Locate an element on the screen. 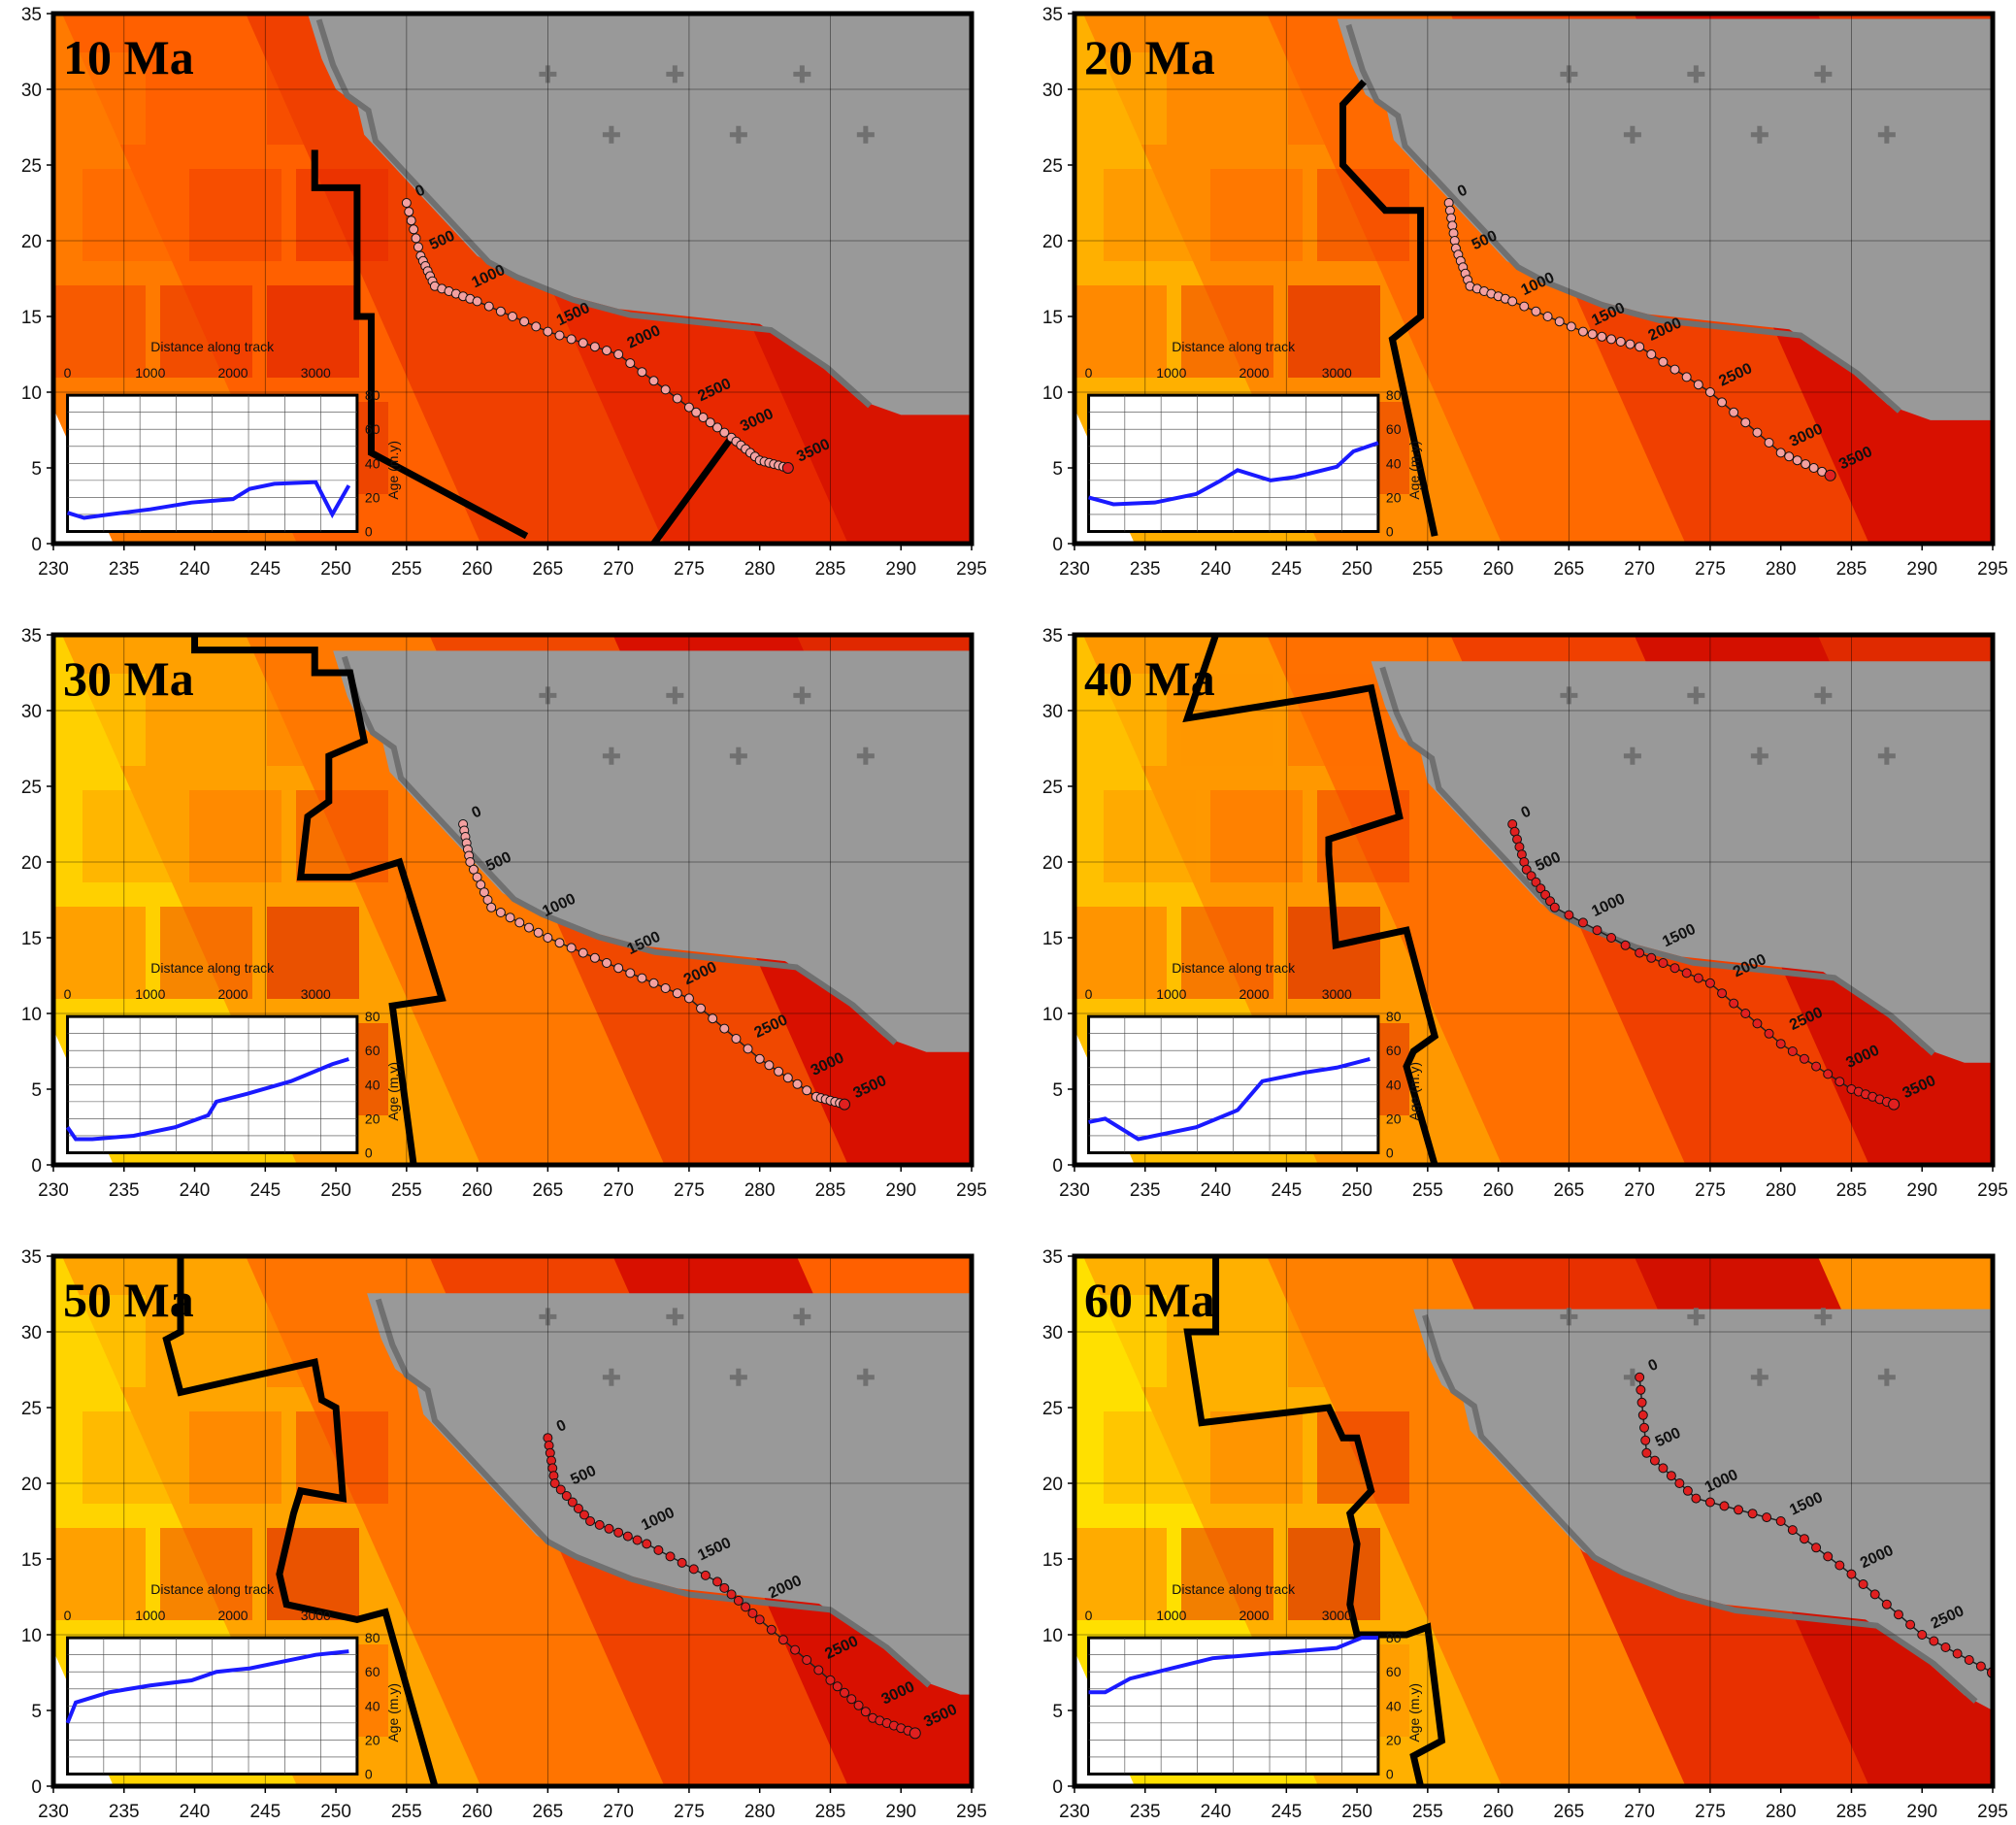 This screenshot has width=2016, height=1825. x-tick-label: 275 is located at coordinates (1710, 1812).